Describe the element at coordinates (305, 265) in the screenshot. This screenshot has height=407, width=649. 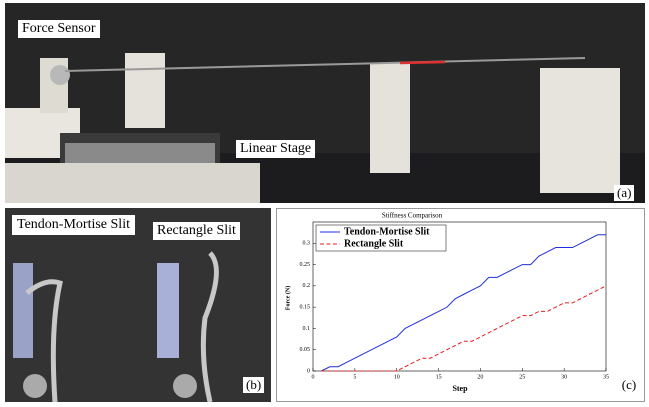
I see `y-tick-label: 0.25` at that location.